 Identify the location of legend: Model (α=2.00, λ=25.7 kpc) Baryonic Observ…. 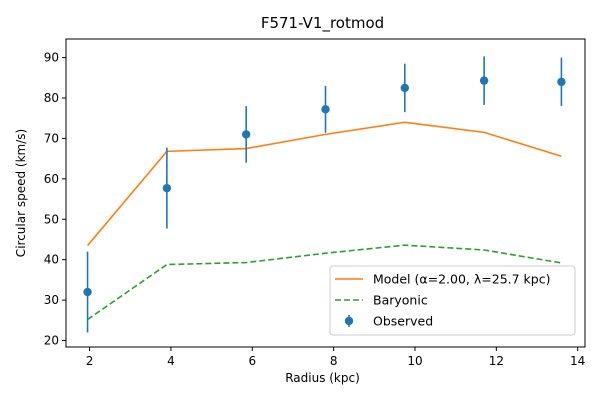
(452, 300).